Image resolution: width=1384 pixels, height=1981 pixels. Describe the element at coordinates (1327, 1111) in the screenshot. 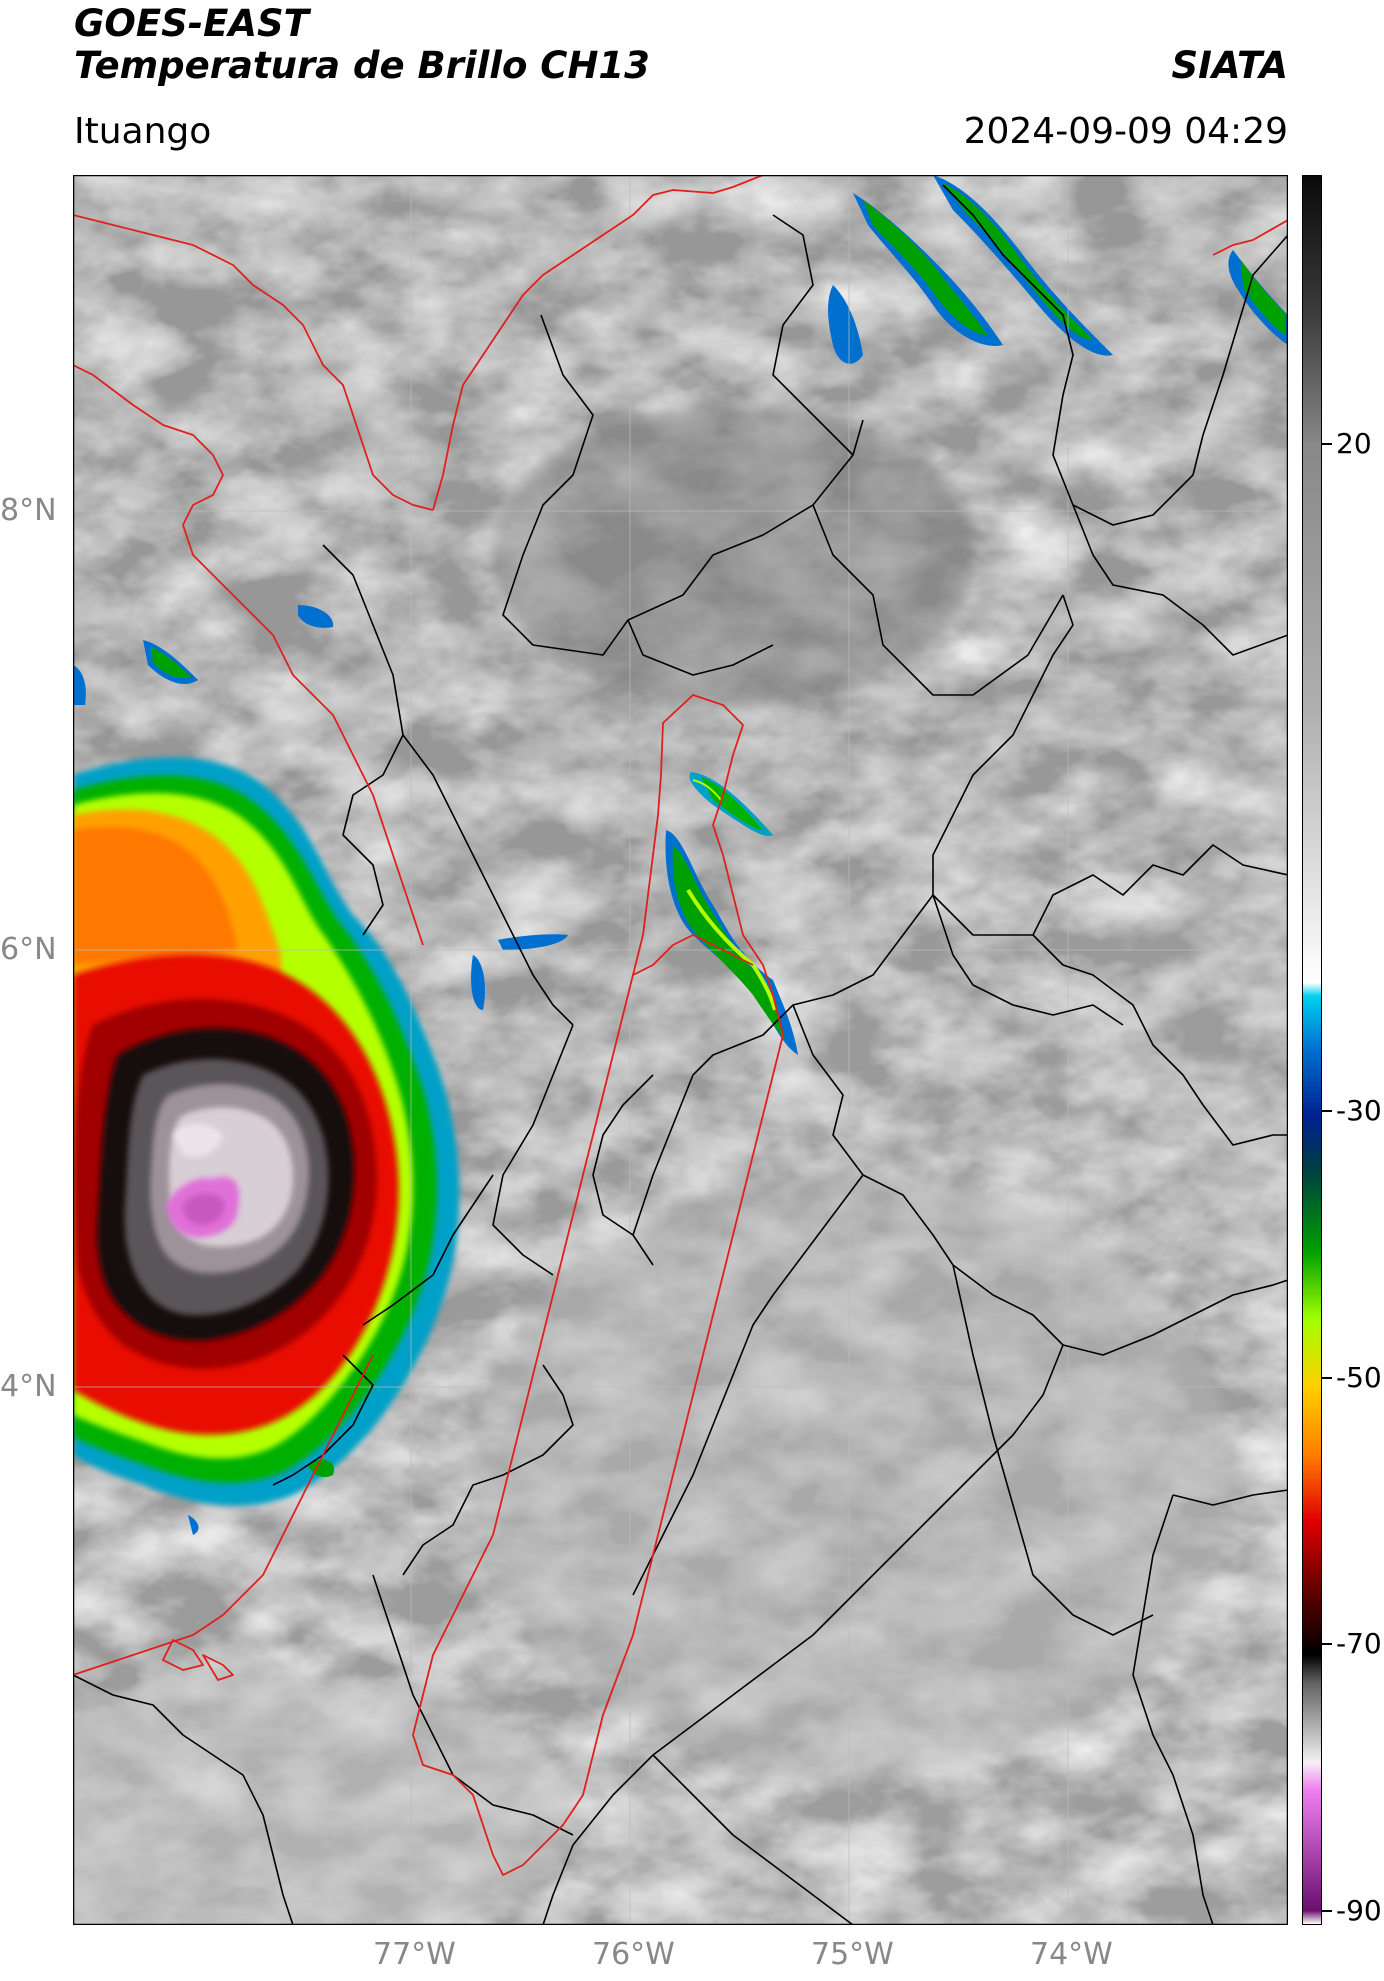

I see `colorbar-tick-minus30` at that location.